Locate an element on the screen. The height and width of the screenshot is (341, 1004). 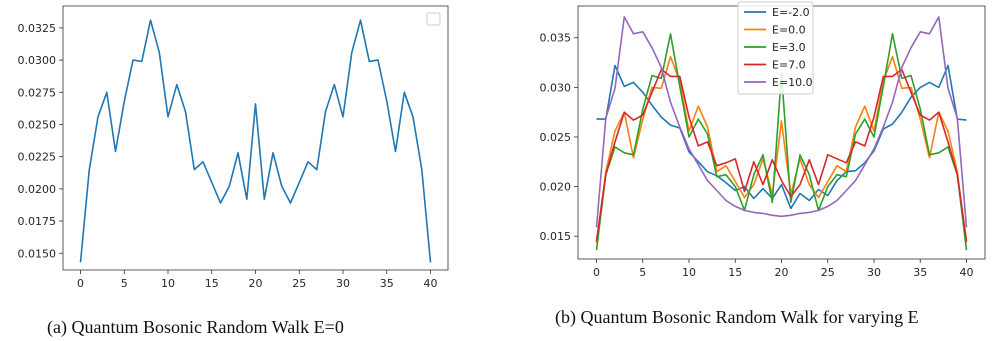
y-tick: 0.0250 is located at coordinates (40, 124).